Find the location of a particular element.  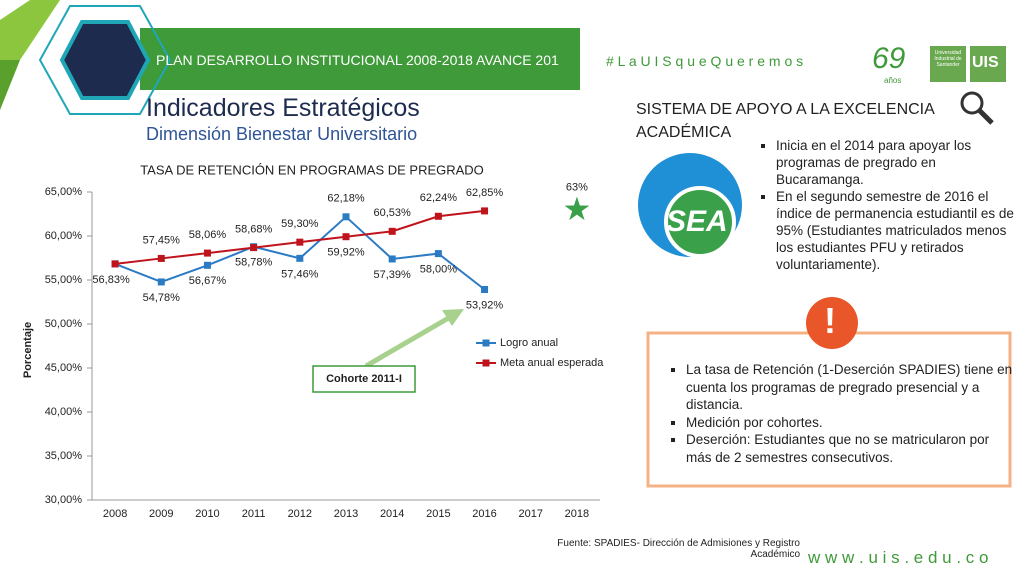

warning-icon is located at coordinates (832, 323).